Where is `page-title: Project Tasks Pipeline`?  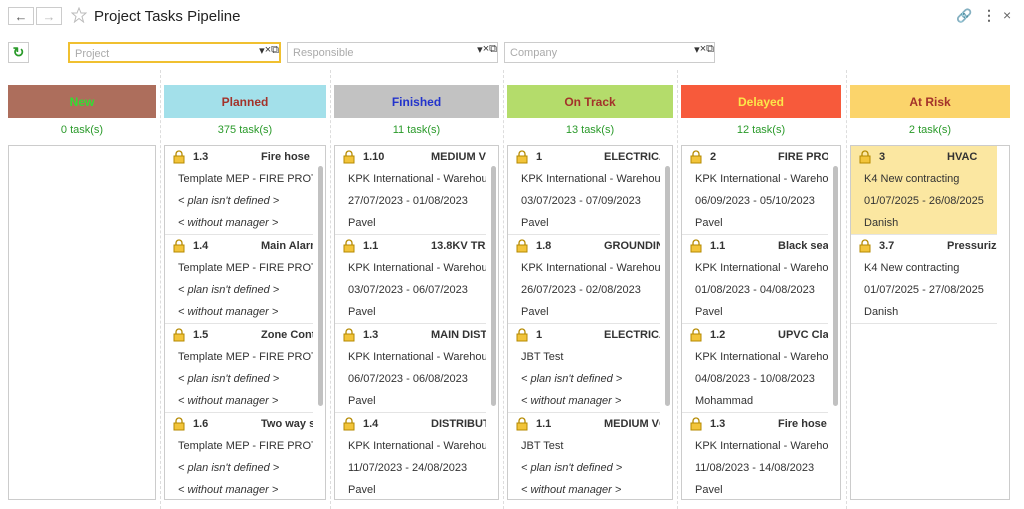 page-title: Project Tasks Pipeline is located at coordinates (167, 16).